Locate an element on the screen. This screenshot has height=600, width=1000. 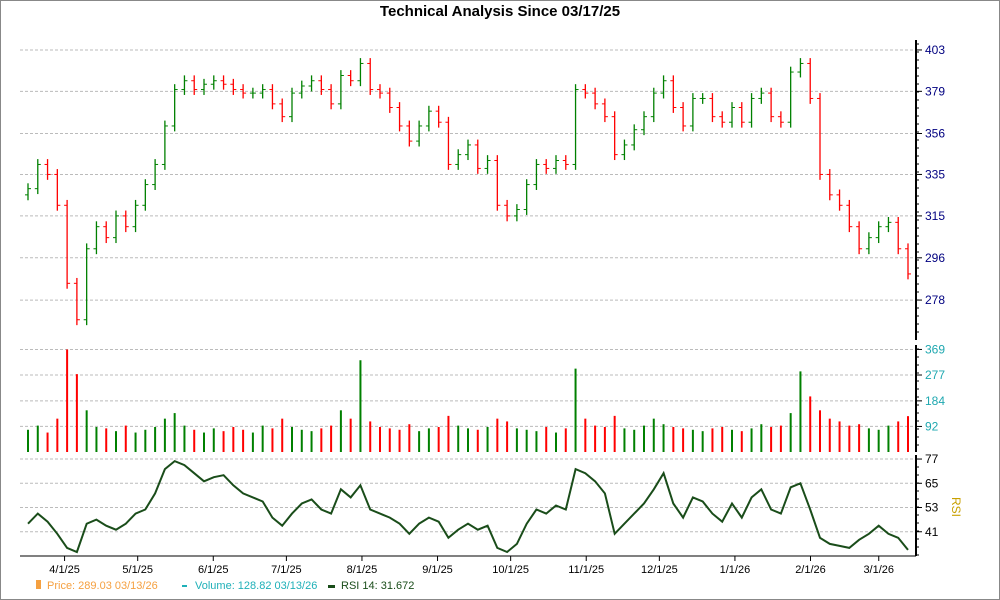
legend-price-text: Price: 289.03 03/13/26 is located at coordinates (102, 586).